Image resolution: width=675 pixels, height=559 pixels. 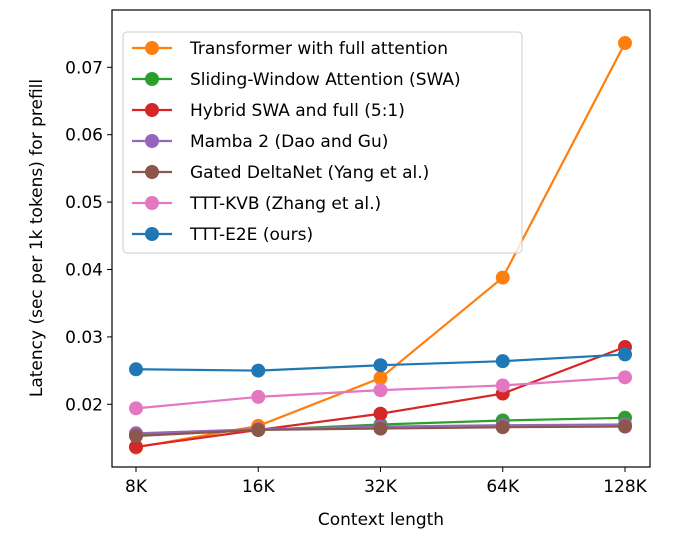 What do you see at coordinates (136, 487) in the screenshot?
I see `x-tick-label: 8K` at bounding box center [136, 487].